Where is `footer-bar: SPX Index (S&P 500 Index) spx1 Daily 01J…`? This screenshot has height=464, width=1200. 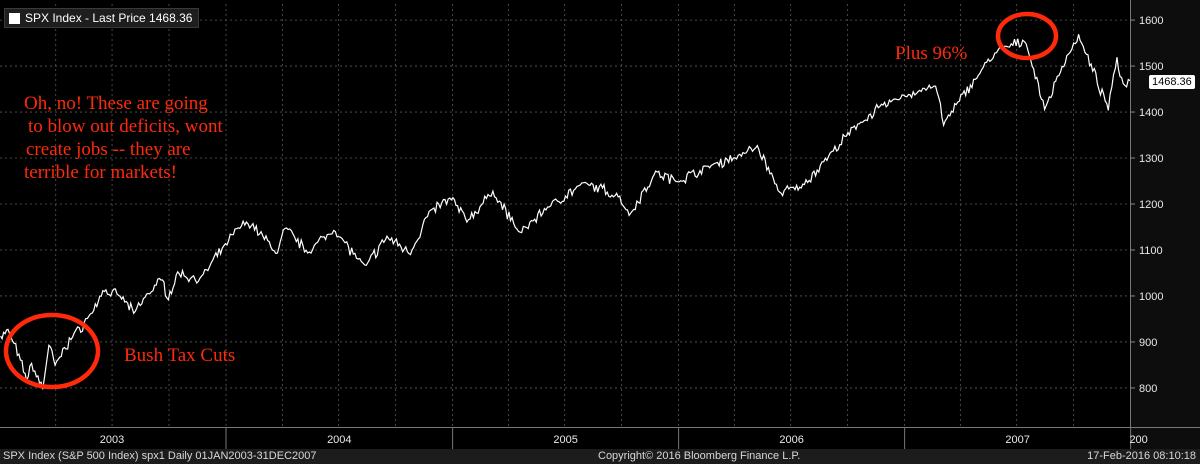
footer-bar: SPX Index (S&P 500 Index) spx1 Daily 01J… is located at coordinates (600, 456).